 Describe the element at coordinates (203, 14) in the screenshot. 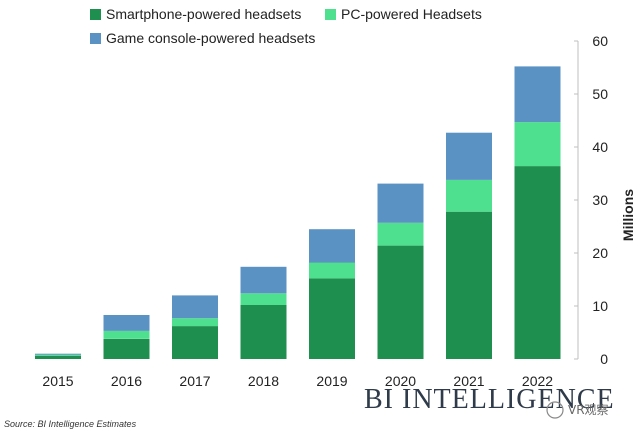

I see `legend-label-0: Smartphone-powered headsets` at that location.